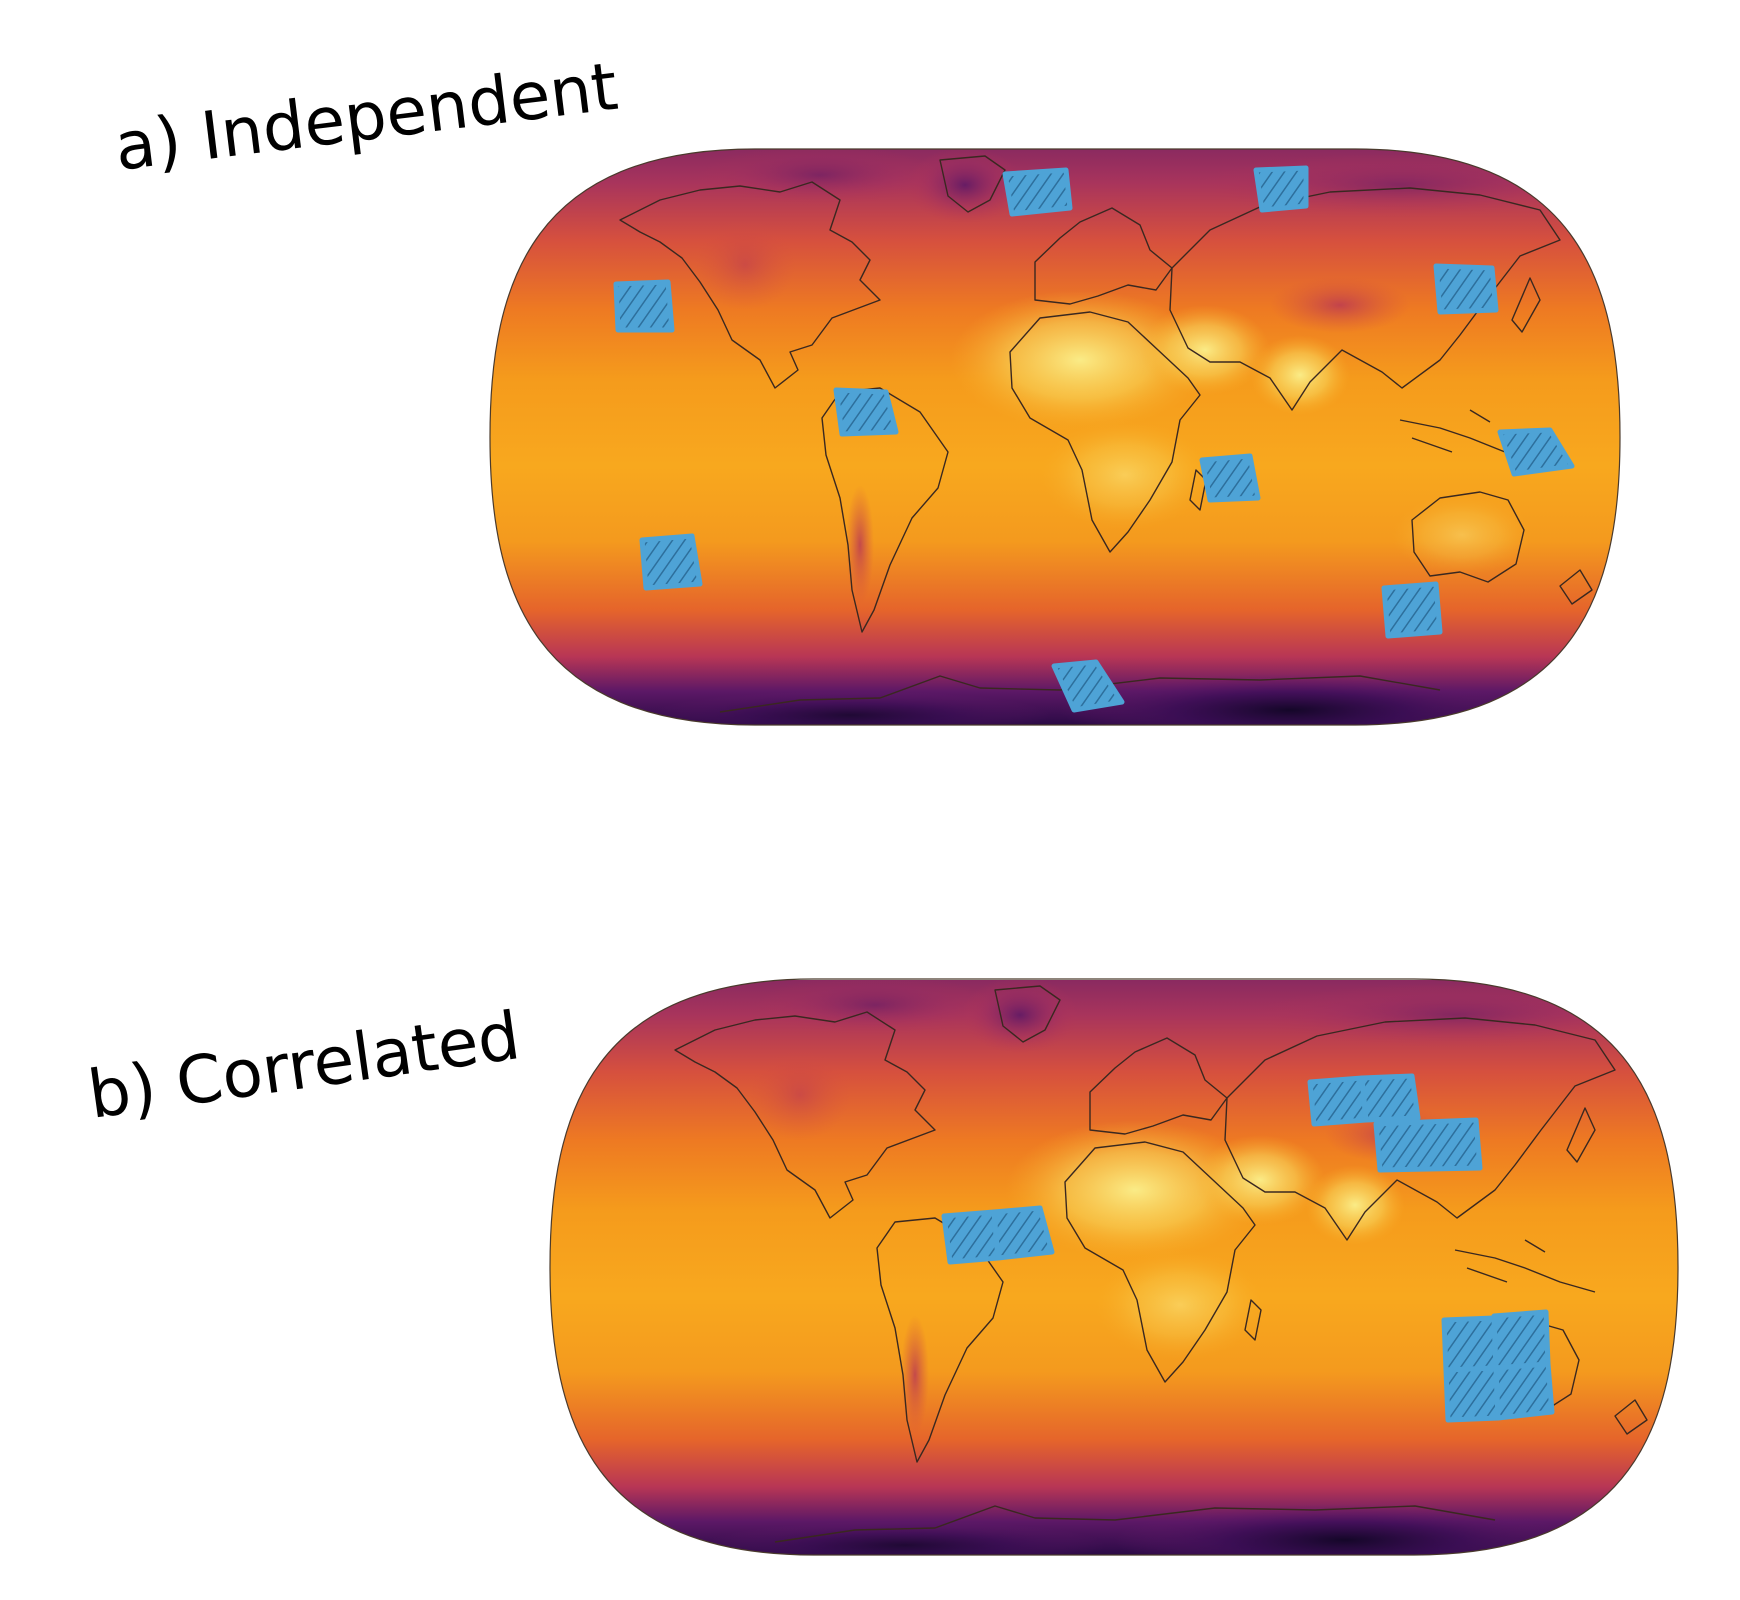 This screenshot has width=1740, height=1600. I want to click on panel-a-arabia-heat, so click(1205, 350).